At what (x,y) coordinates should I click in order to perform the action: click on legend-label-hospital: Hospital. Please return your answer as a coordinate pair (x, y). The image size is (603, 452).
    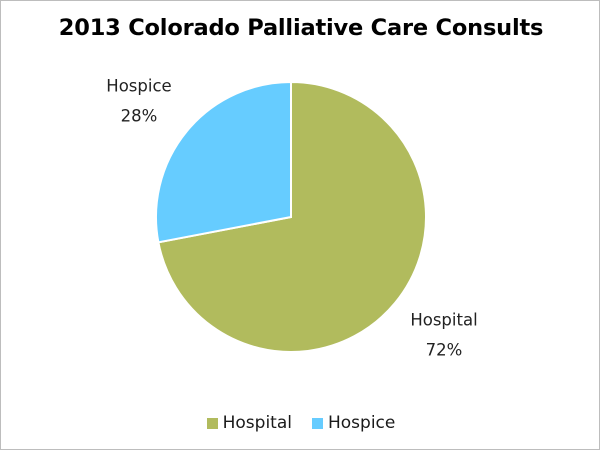
    Looking at the image, I should click on (257, 423).